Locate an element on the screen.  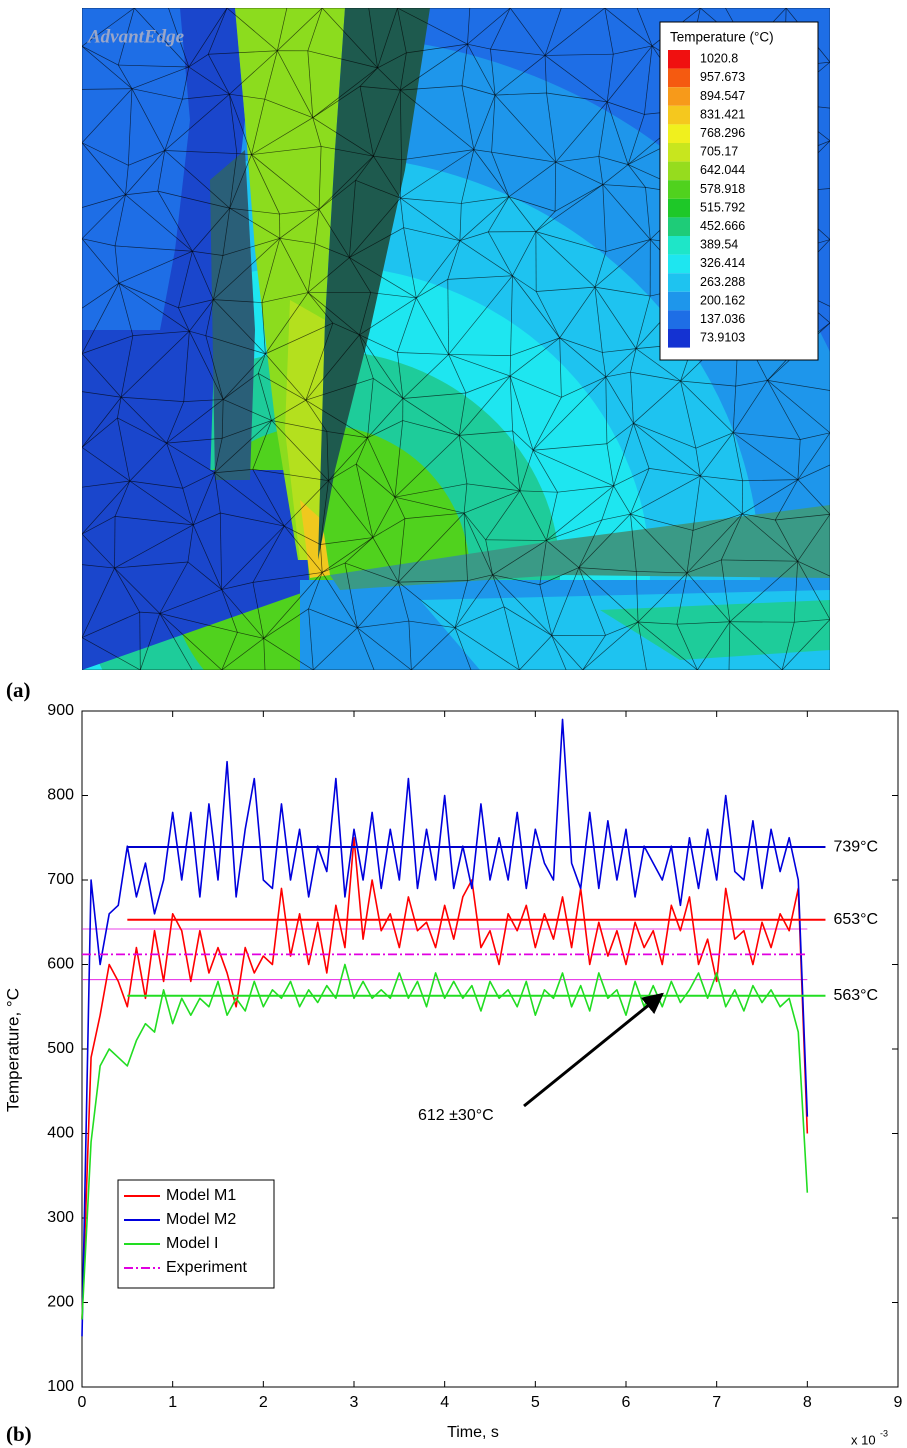
y-tick-label: 700 is located at coordinates (60, 879).